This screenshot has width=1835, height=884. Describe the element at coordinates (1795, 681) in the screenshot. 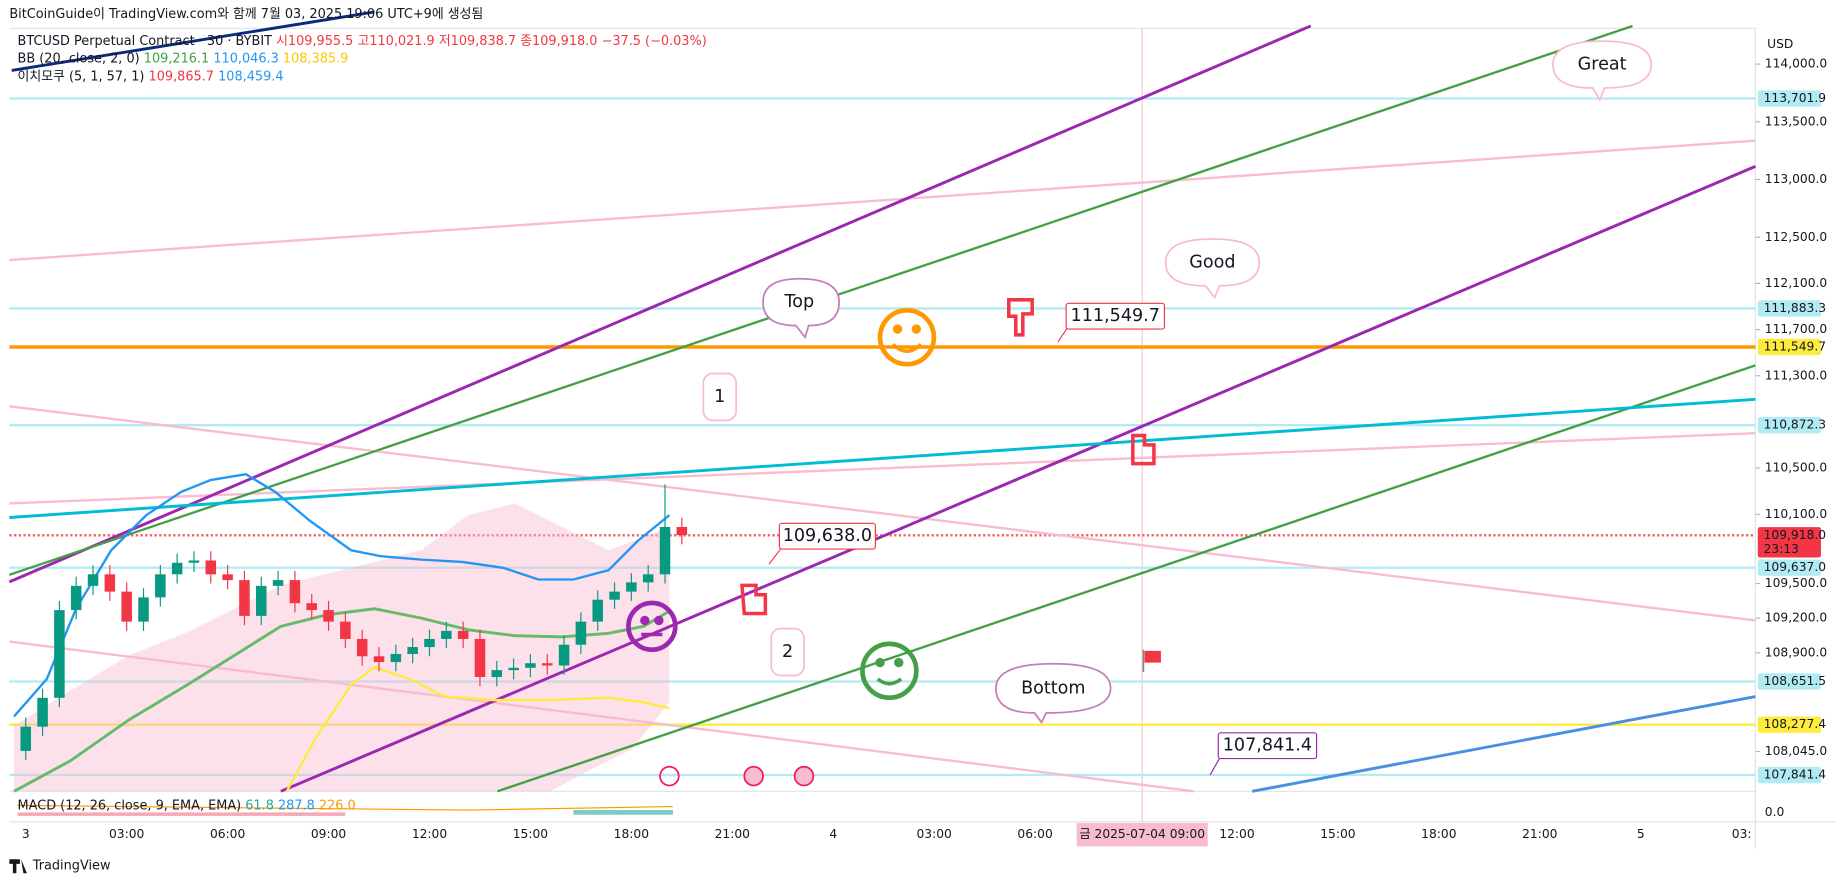

I see `price-badge-label: 108,651.5` at that location.